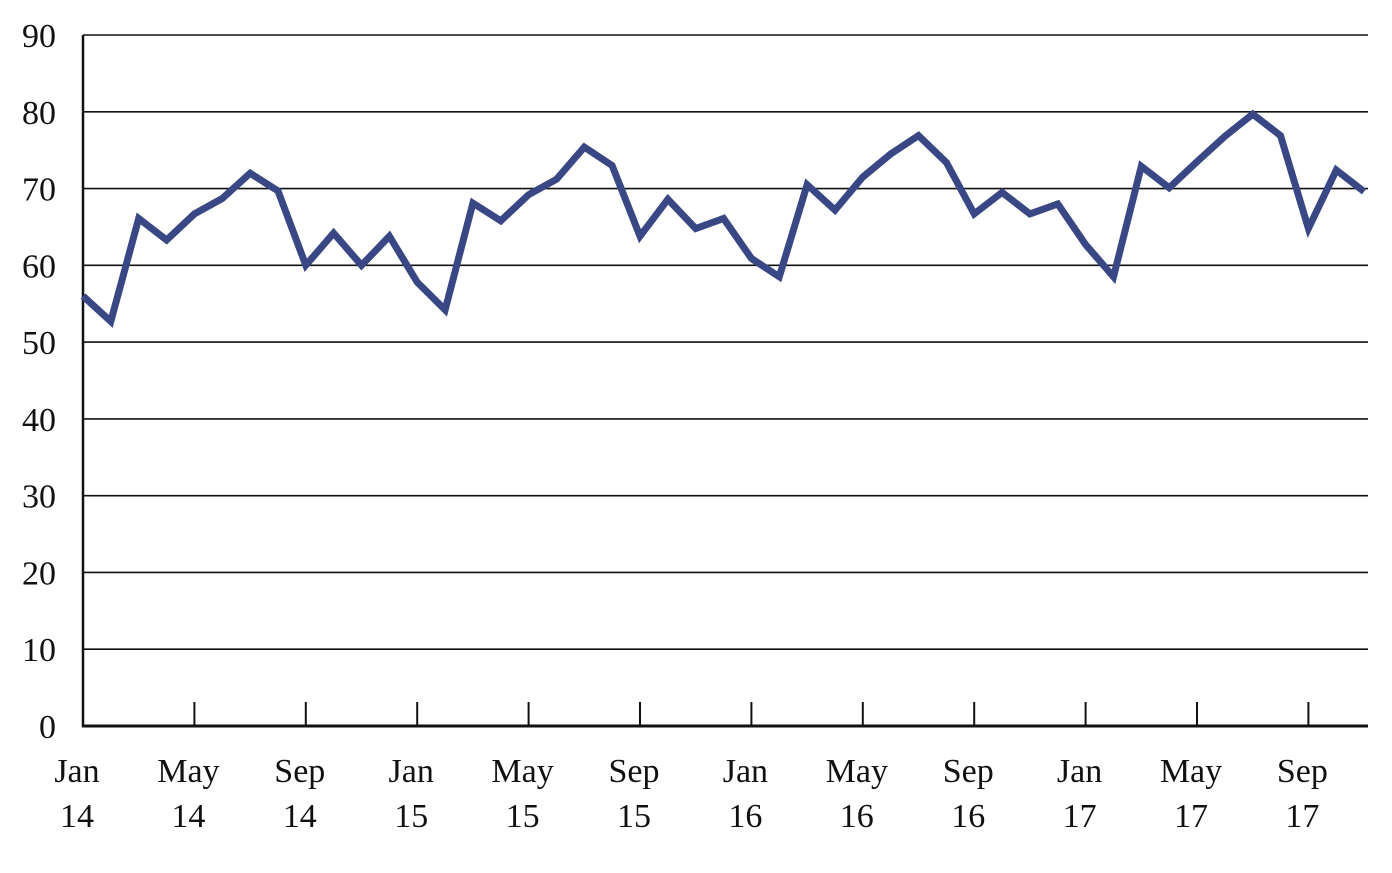 This screenshot has height=873, width=1392. What do you see at coordinates (39, 343) in the screenshot?
I see `y-tick-label: 50` at bounding box center [39, 343].